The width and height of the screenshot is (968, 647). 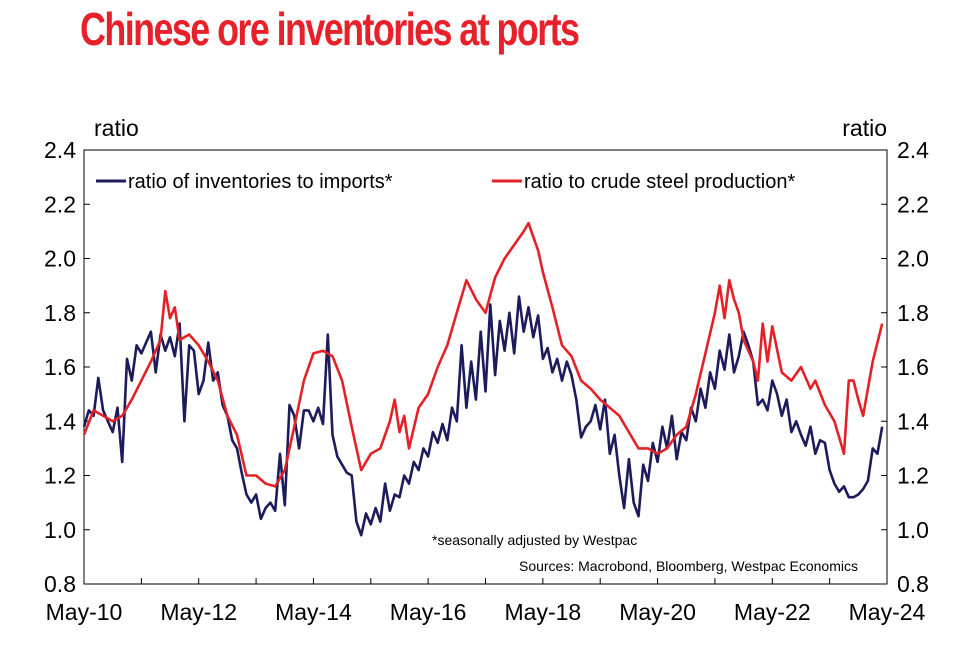 What do you see at coordinates (913, 150) in the screenshot?
I see `y-tick-label-right: 2.4` at bounding box center [913, 150].